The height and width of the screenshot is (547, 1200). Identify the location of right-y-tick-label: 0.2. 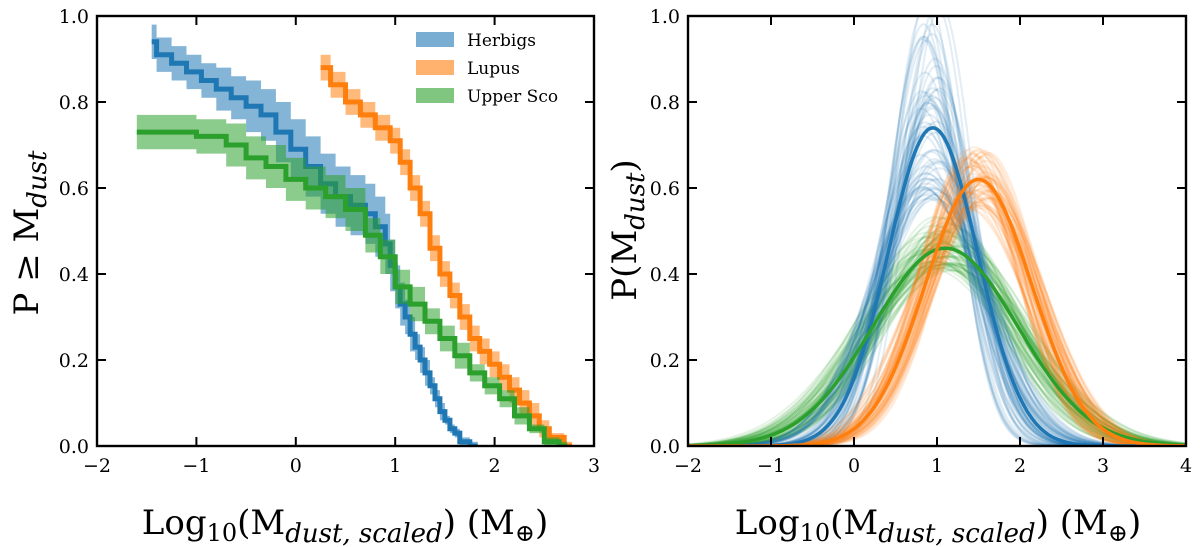
(665, 361).